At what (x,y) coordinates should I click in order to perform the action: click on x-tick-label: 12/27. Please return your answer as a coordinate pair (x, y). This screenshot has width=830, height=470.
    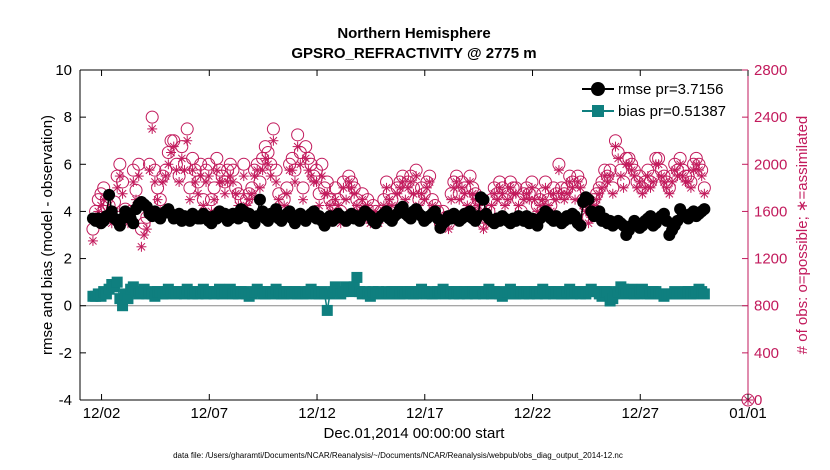
    Looking at the image, I should click on (640, 413).